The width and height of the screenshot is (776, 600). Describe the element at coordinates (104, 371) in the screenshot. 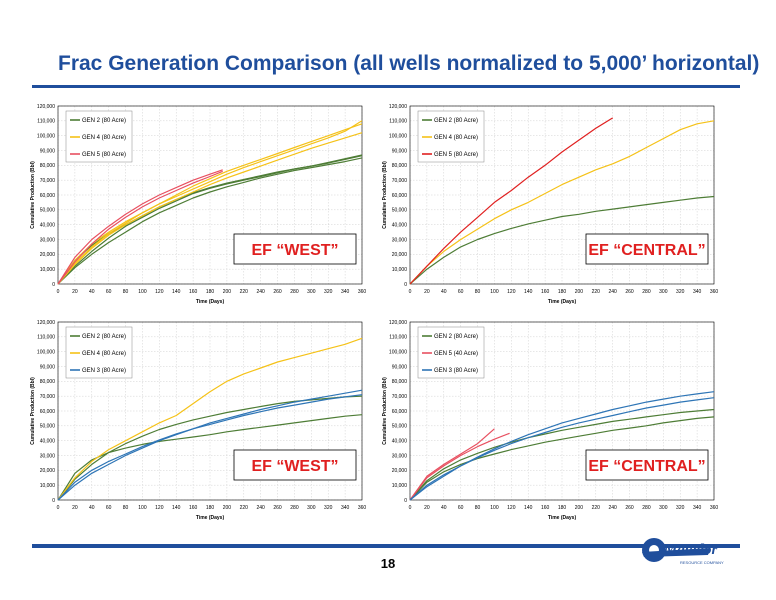

I see `legend-label: GEN 3 (80 Acre)` at that location.